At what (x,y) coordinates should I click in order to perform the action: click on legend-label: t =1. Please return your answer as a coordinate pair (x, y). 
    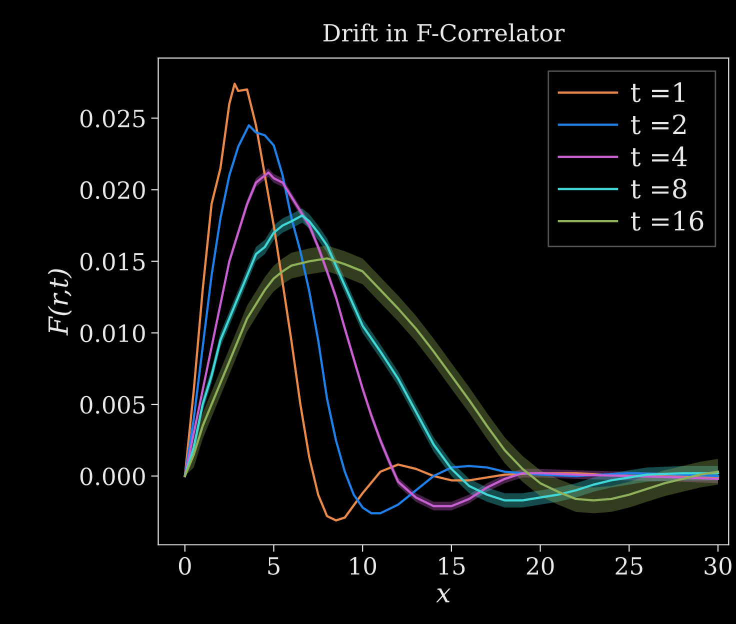
    Looking at the image, I should click on (657, 92).